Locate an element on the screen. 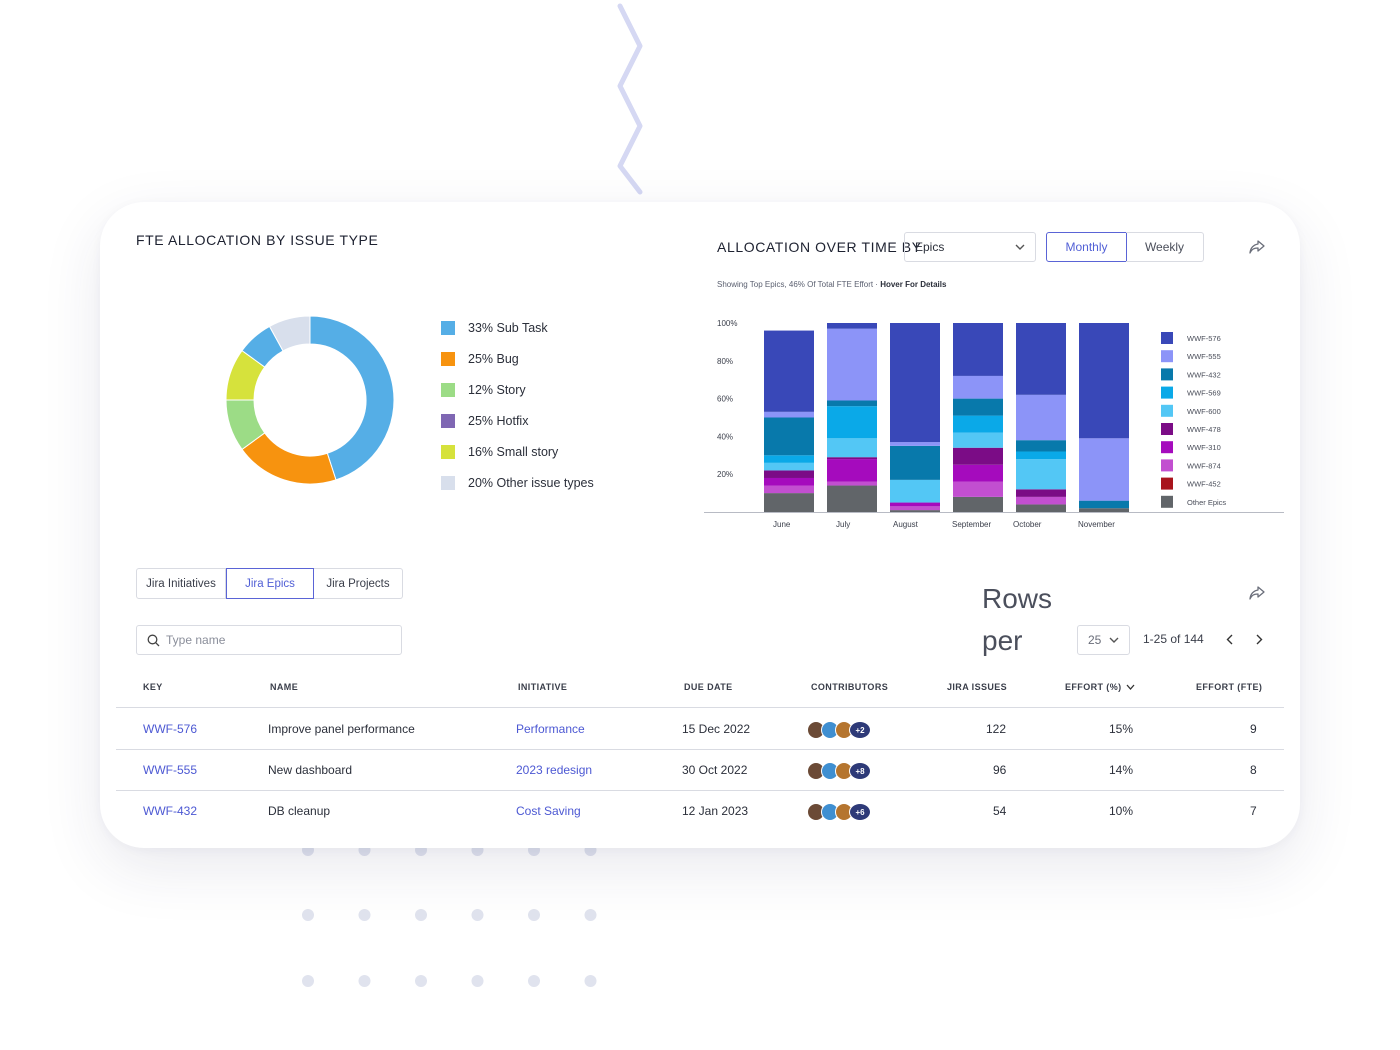  row-initiative-link: 2023 redesign is located at coordinates (554, 770).